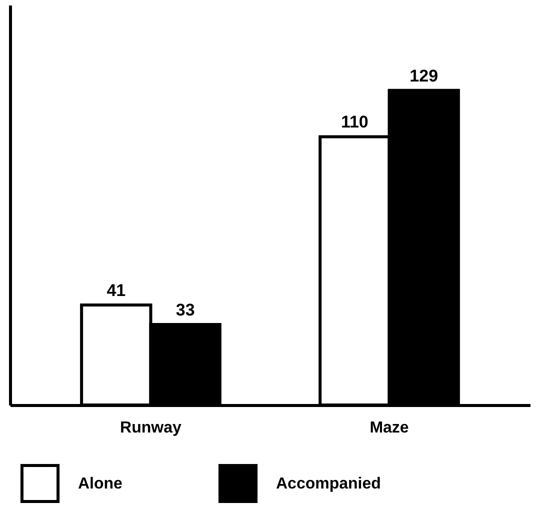  I want to click on legend-label: Alone, so click(100, 483).